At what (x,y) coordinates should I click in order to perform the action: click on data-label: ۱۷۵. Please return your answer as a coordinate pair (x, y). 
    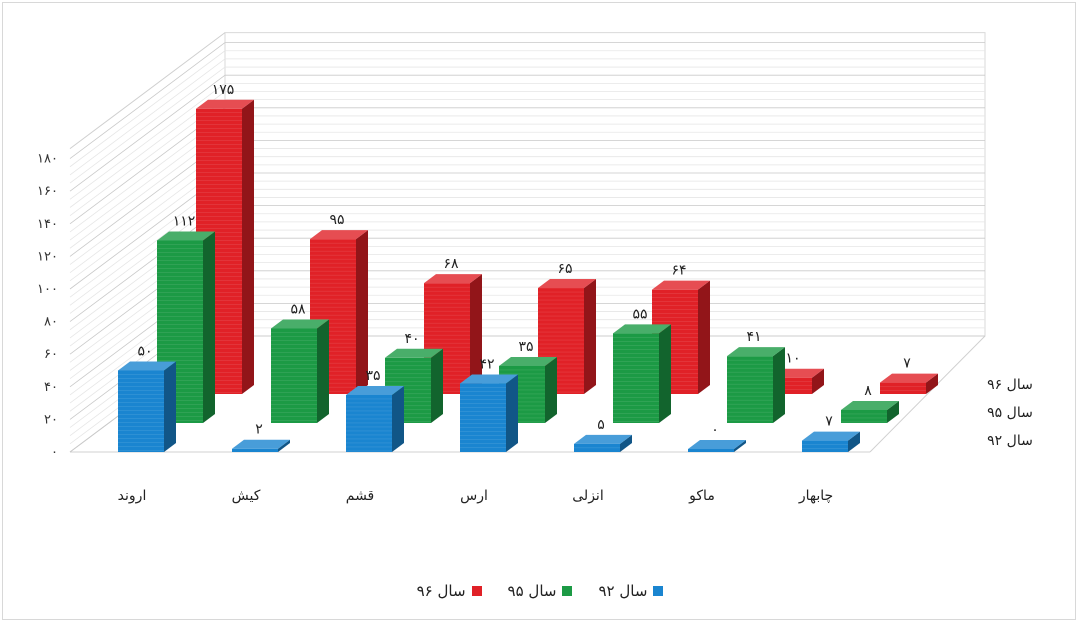
    Looking at the image, I should click on (223, 90).